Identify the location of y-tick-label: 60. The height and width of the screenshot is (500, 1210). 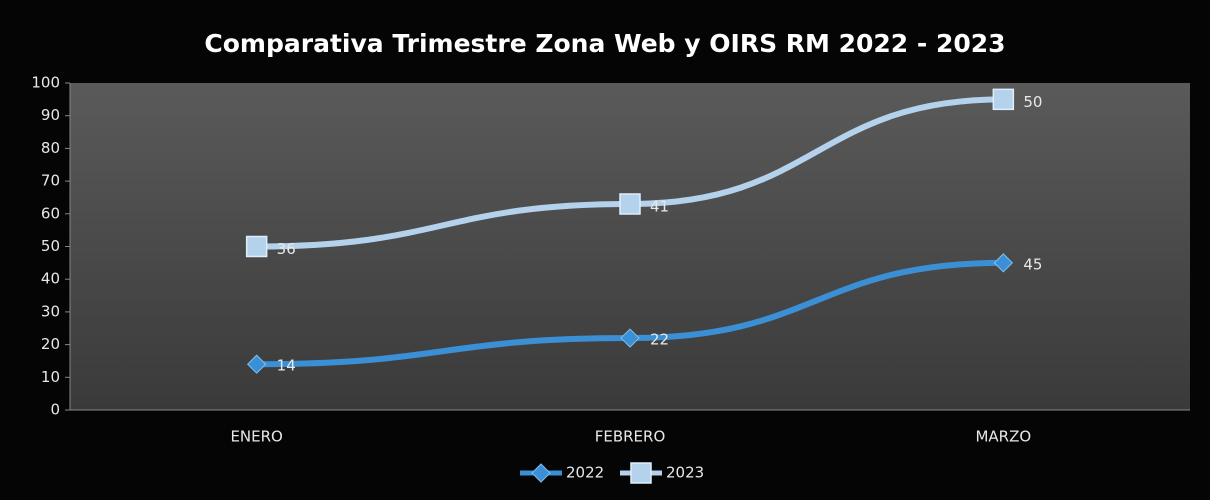
(50, 213).